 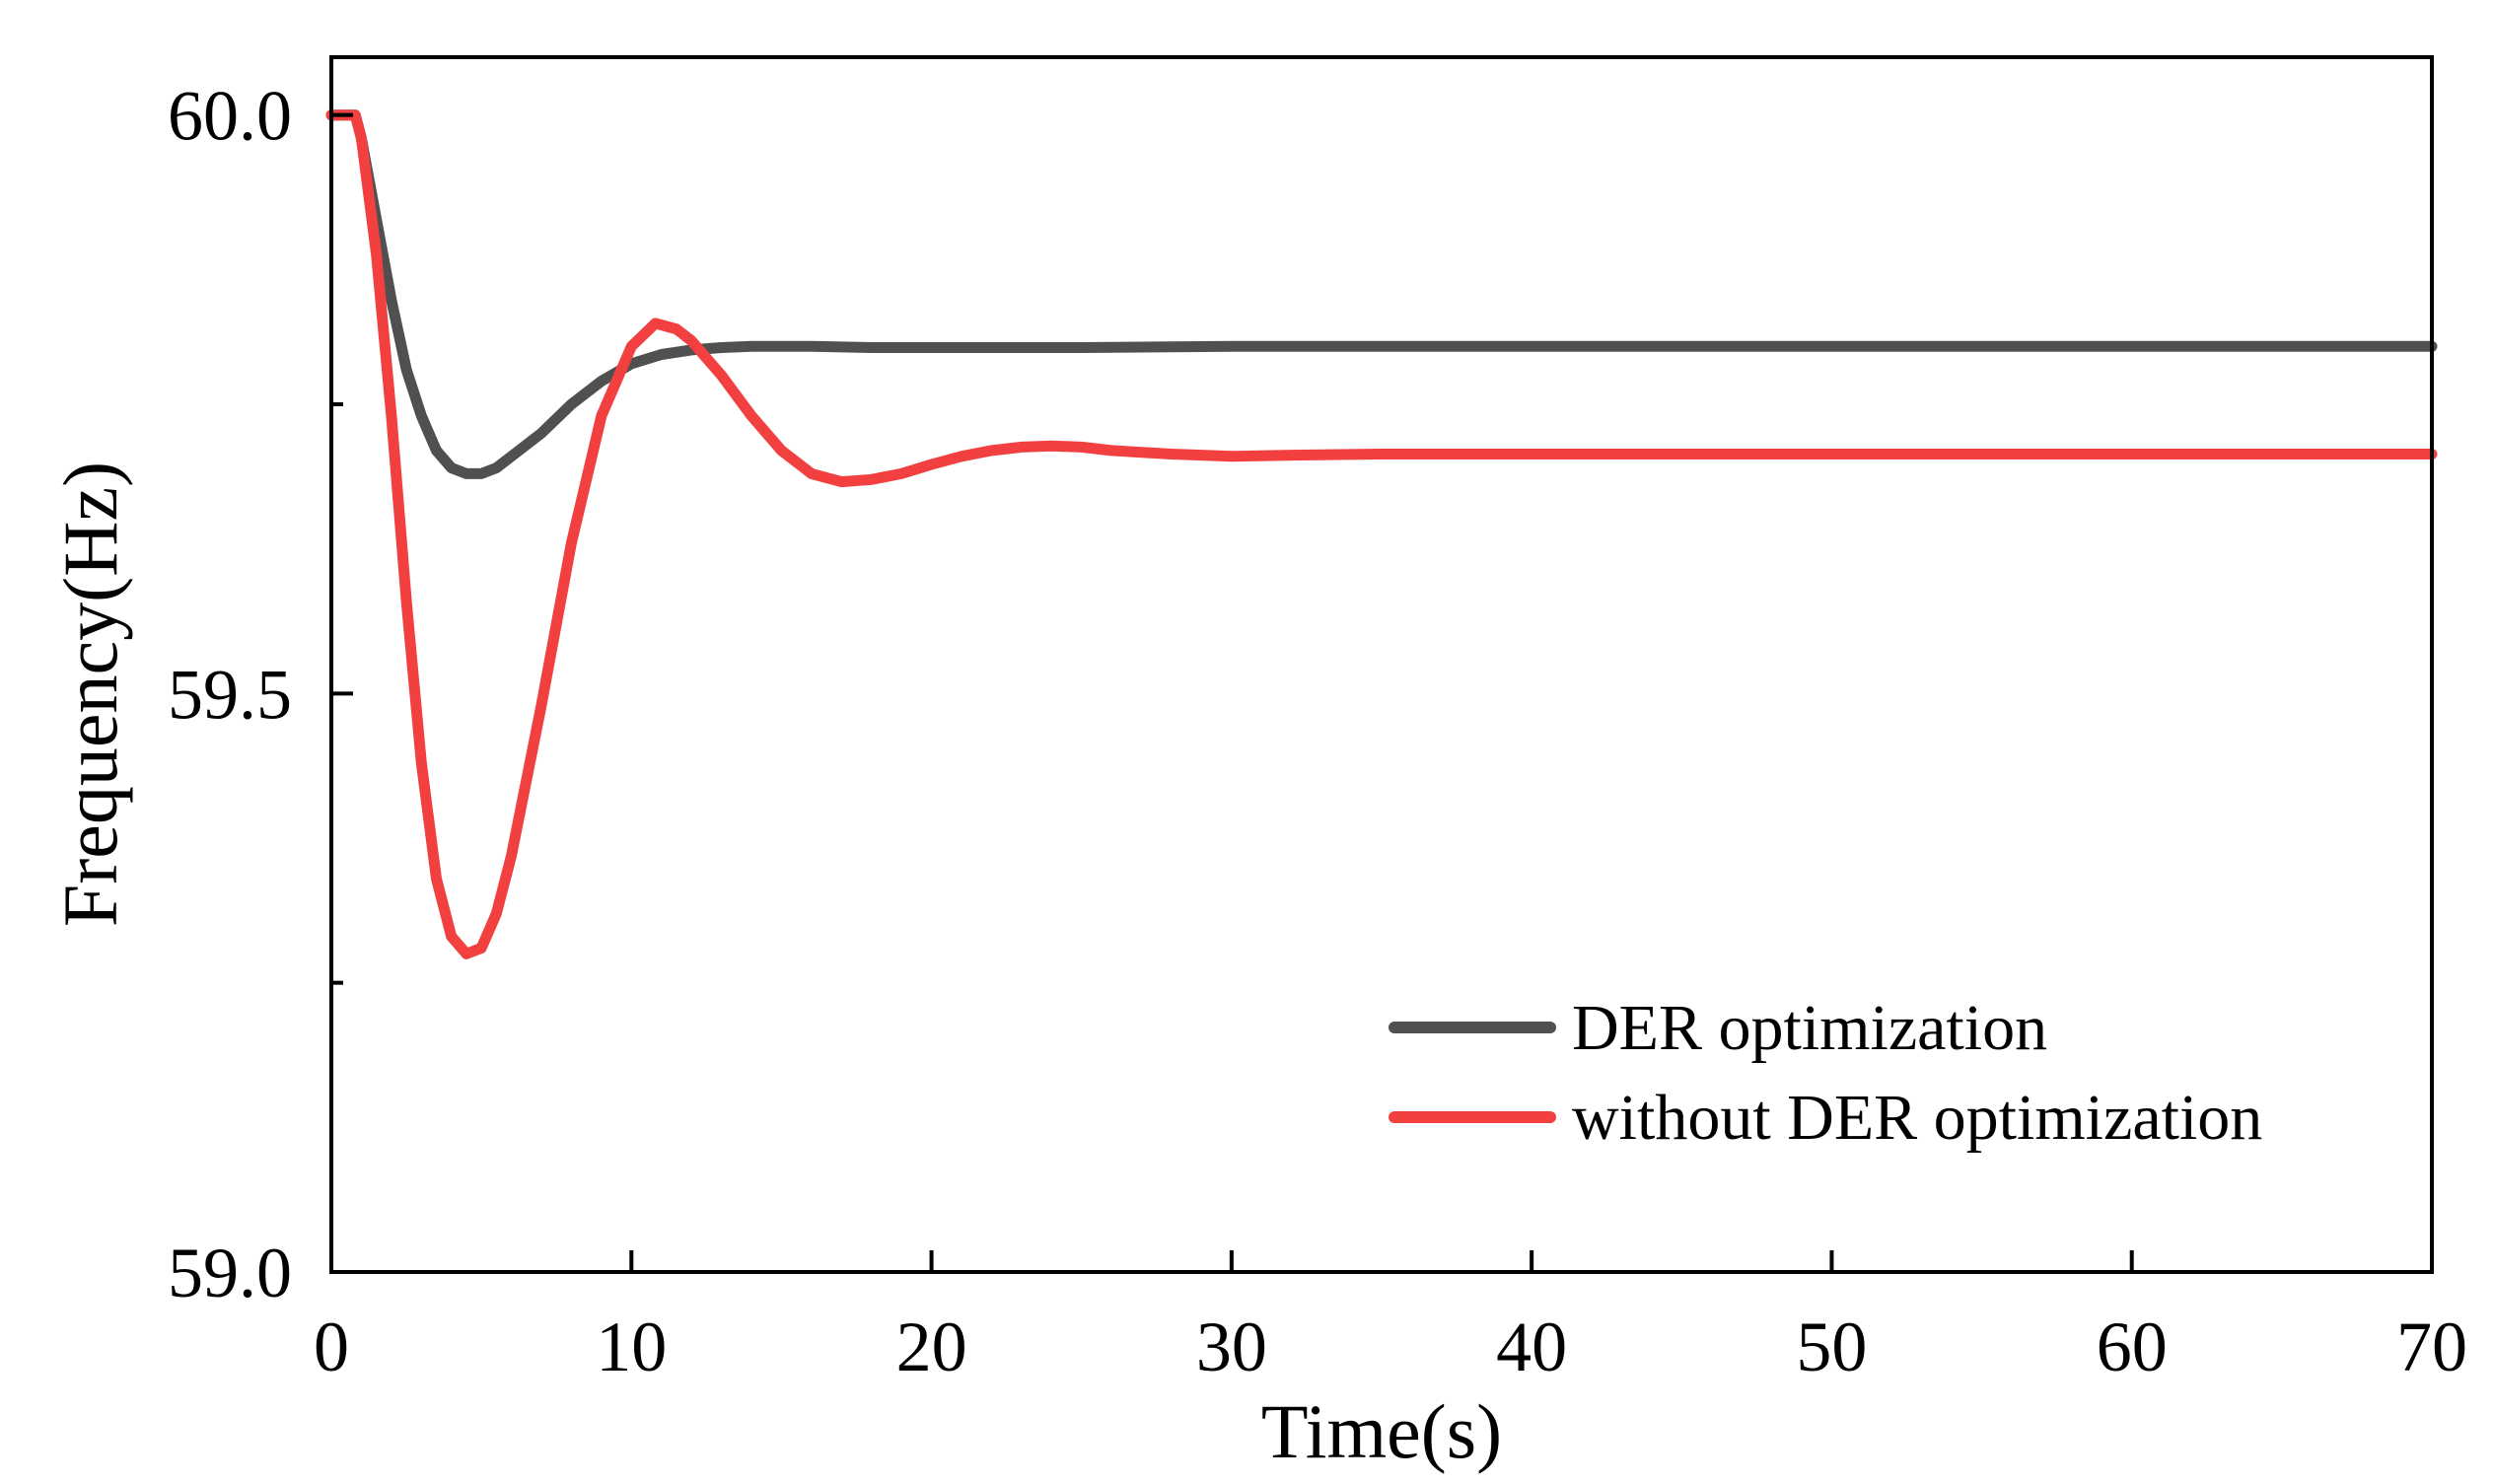 I want to click on y-tick-label: 60.0, so click(x=230, y=116).